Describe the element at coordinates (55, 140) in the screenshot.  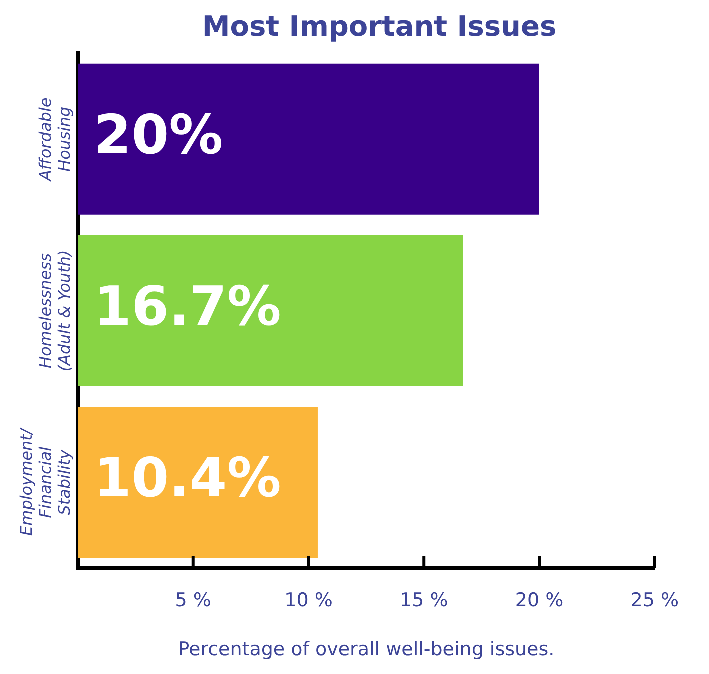
I see `y-tick-label: Affordable Housing` at that location.